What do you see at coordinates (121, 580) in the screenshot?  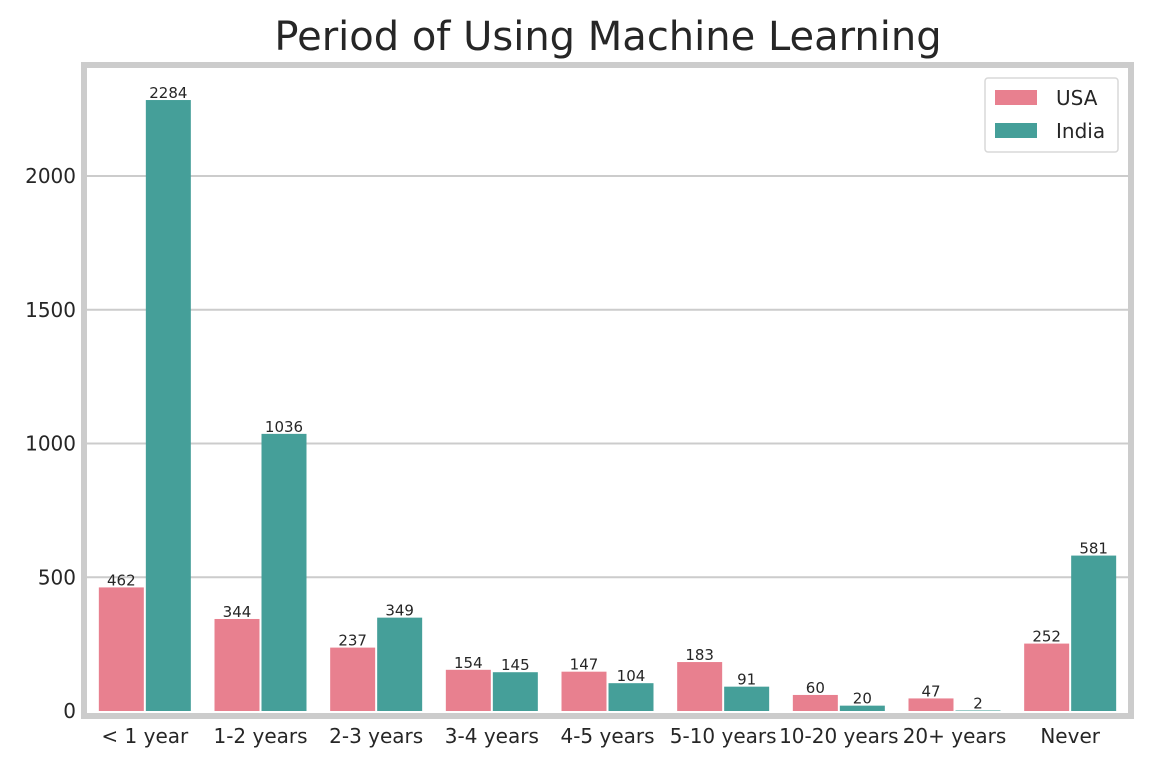 I see `bar-label-usa-0: 462` at bounding box center [121, 580].